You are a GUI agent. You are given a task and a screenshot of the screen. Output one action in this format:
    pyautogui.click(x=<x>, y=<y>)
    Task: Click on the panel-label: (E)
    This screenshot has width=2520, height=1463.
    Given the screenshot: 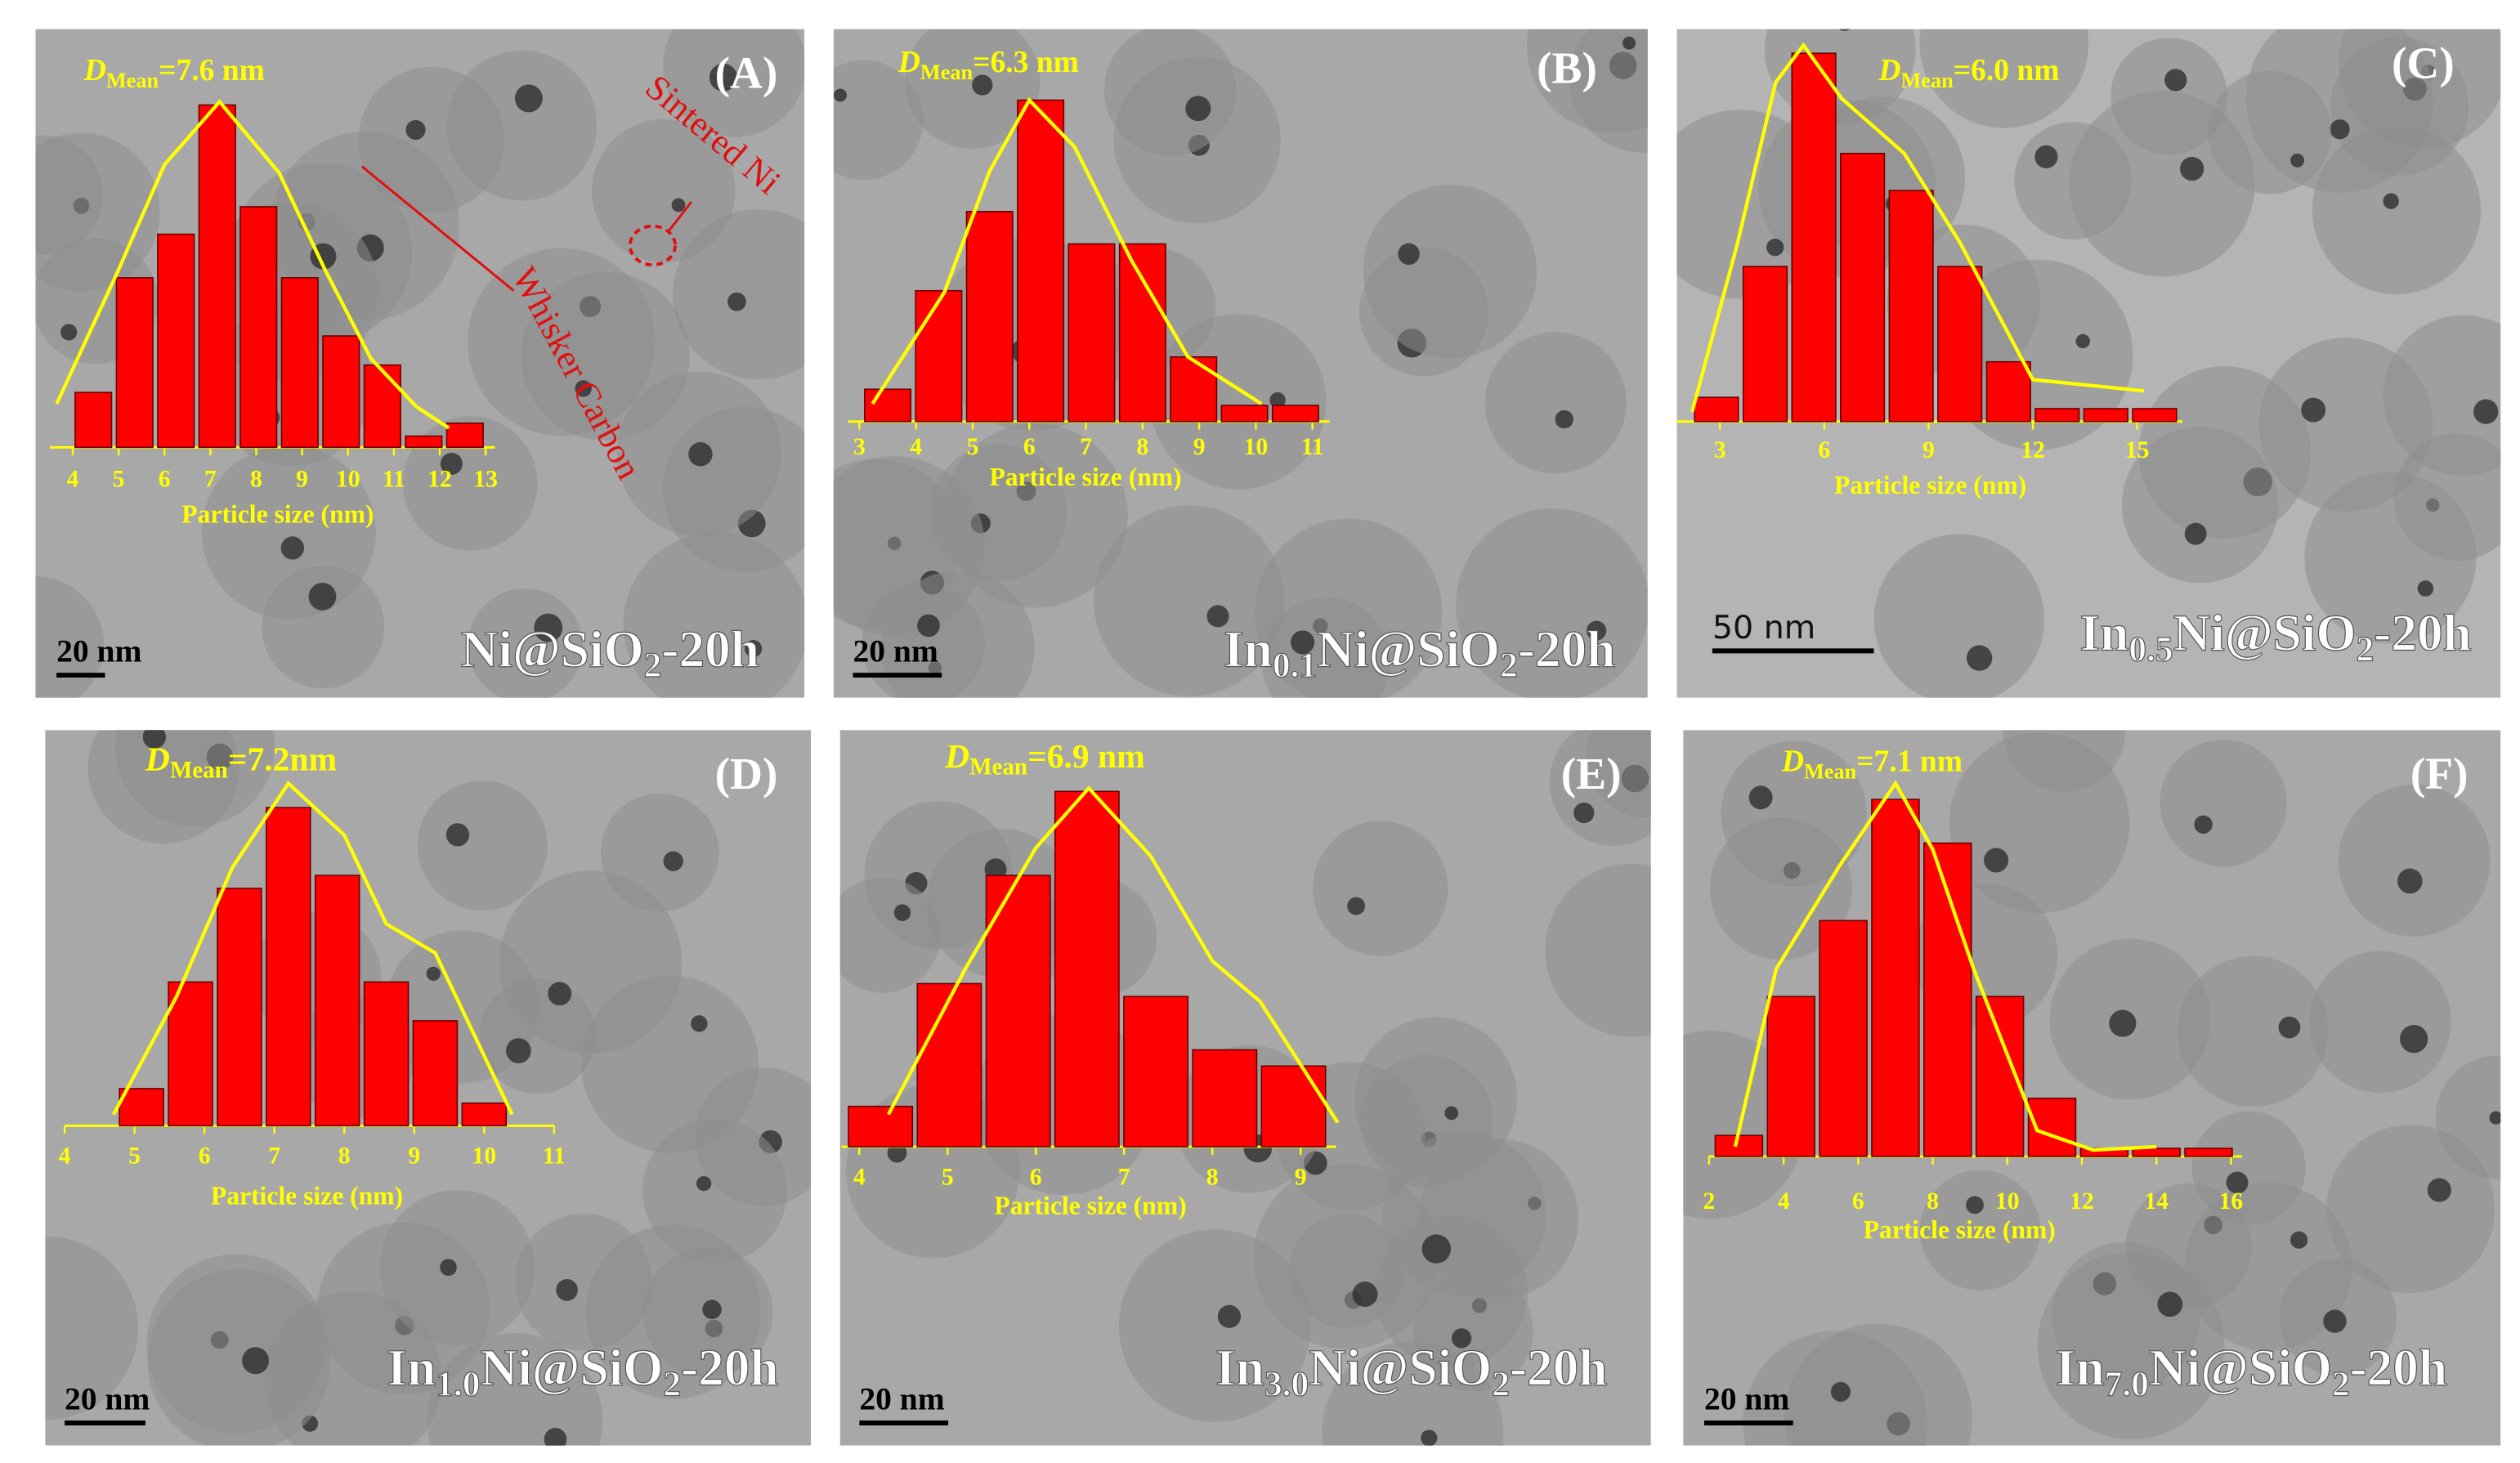 What is the action you would take?
    pyautogui.click(x=1592, y=774)
    